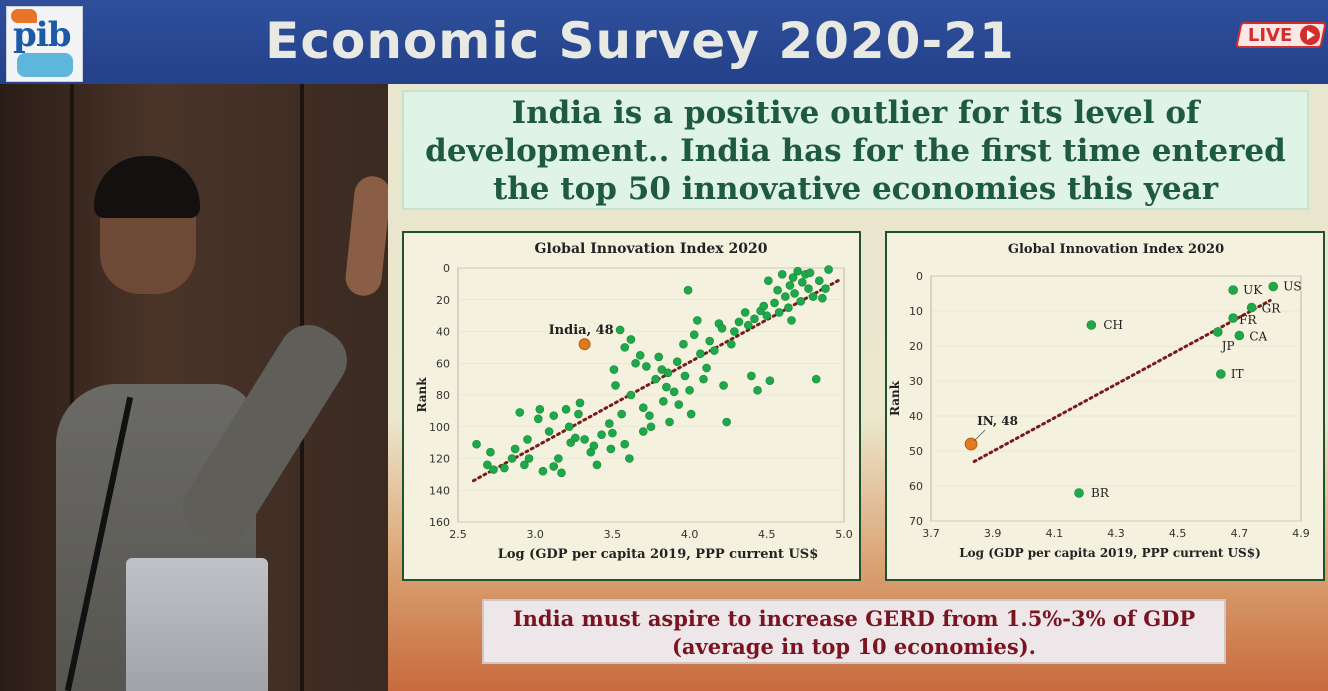 The width and height of the screenshot is (1328, 691). What do you see at coordinates (979, 435) in the screenshot?
I see `highlight-leader-line` at bounding box center [979, 435].